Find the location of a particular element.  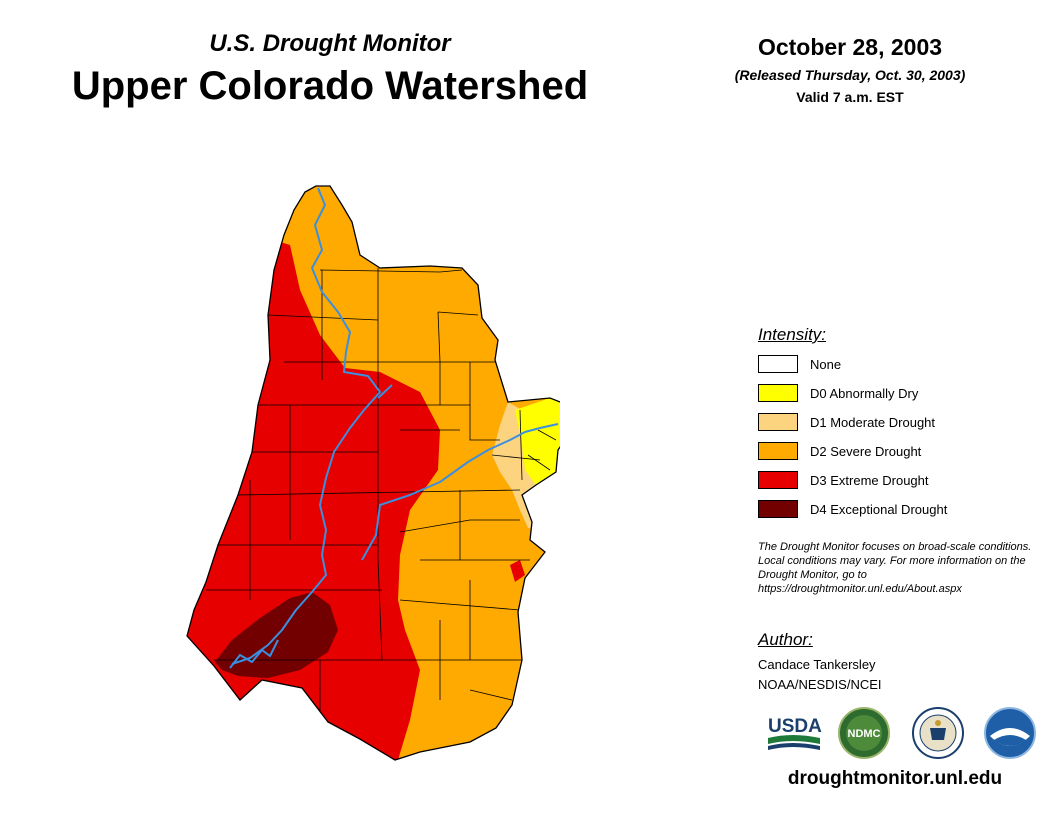

legend-label: None is located at coordinates (826, 364).